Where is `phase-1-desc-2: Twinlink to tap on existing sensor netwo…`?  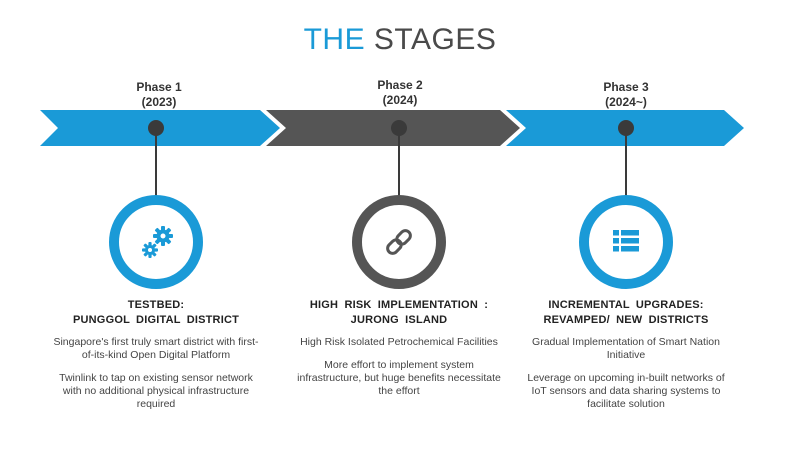 phase-1-desc-2: Twinlink to tap on existing sensor netwo… is located at coordinates (156, 391).